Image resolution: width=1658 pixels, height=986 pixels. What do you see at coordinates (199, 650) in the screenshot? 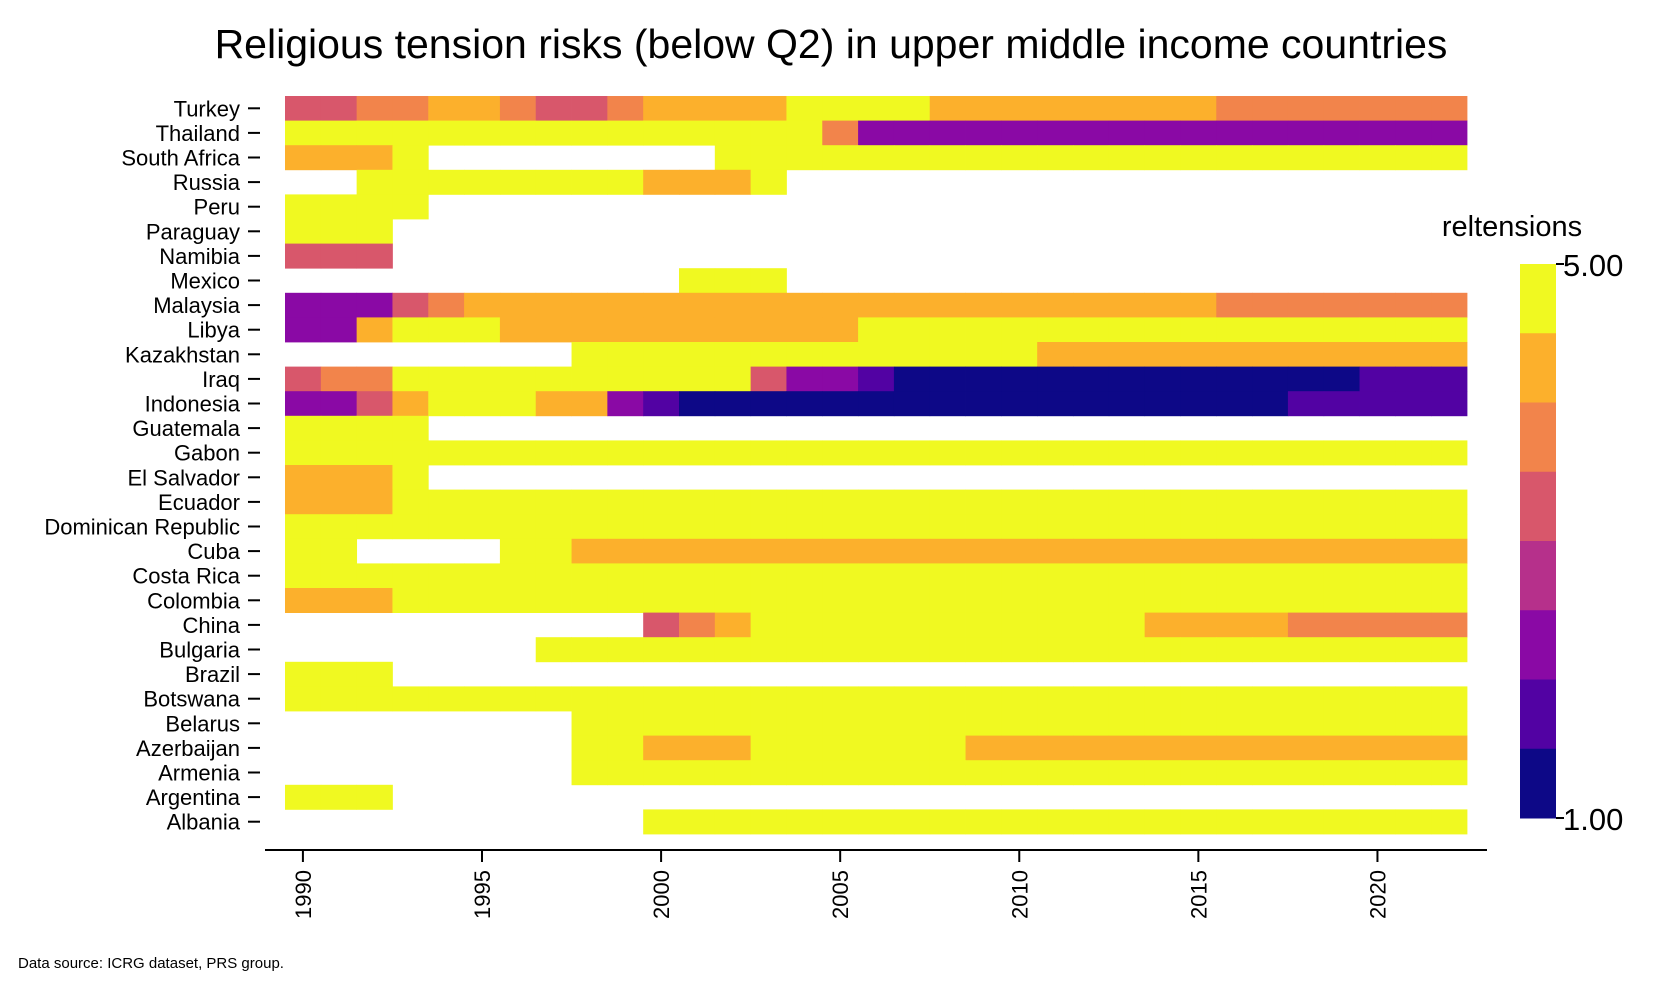
I see `country-label: Bulgaria` at bounding box center [199, 650].